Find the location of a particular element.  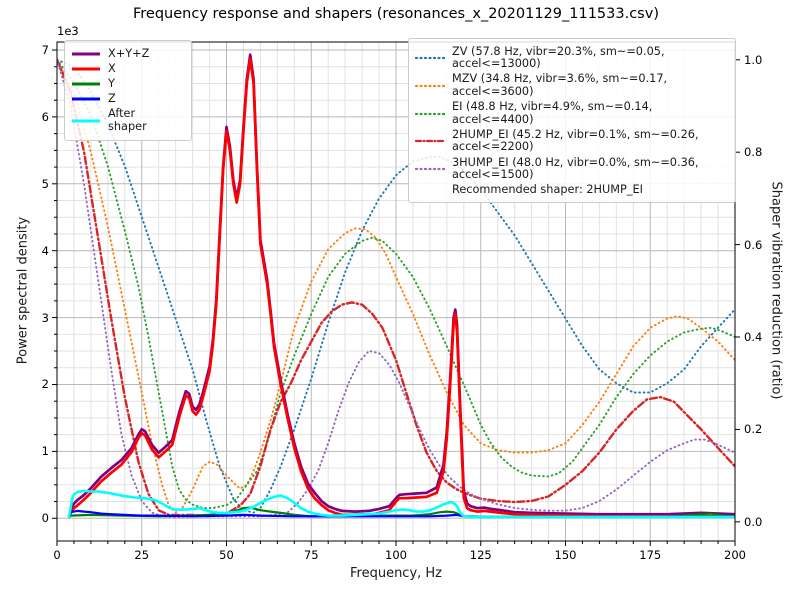

x-tick-label: 175 is located at coordinates (650, 555).